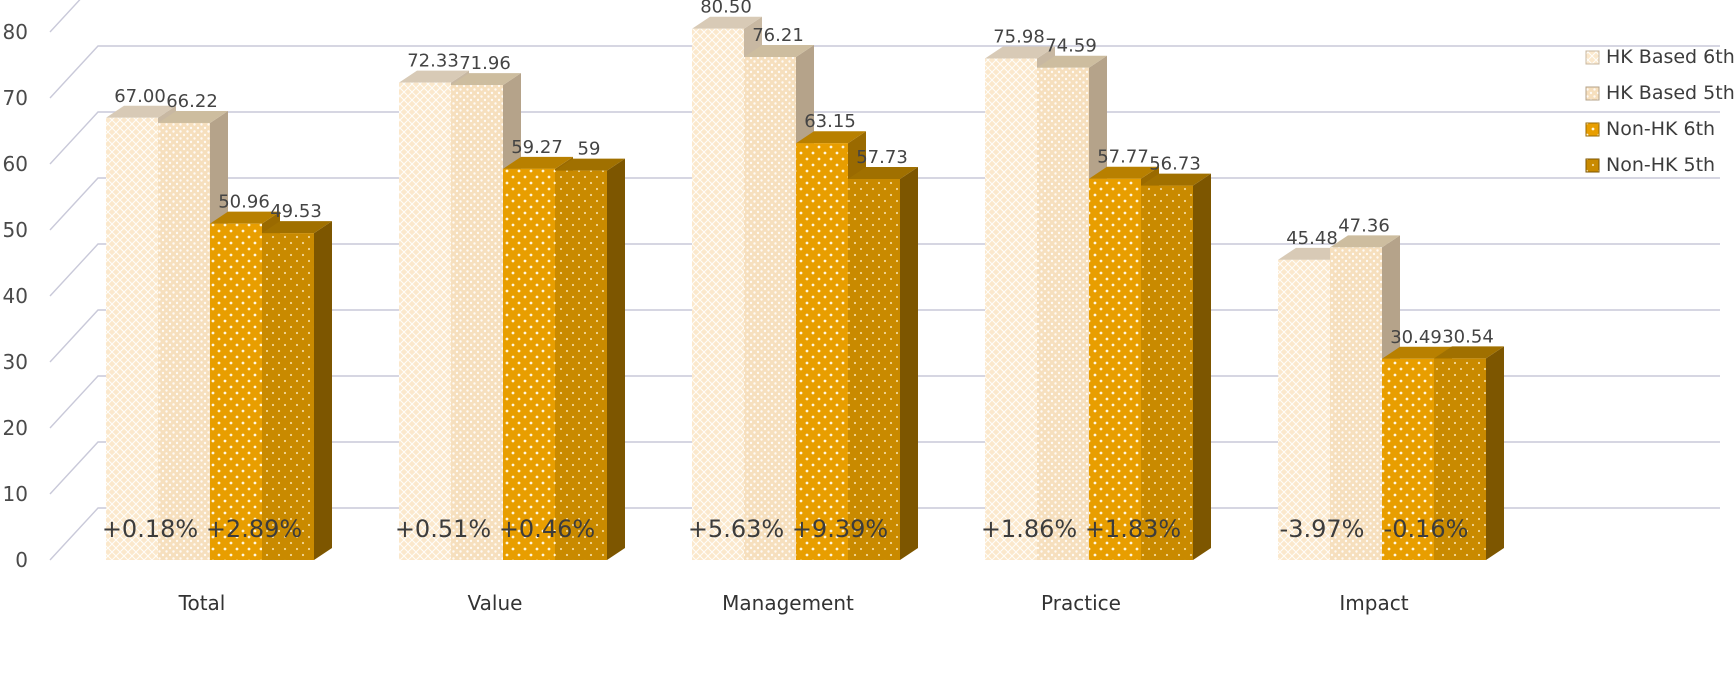 The height and width of the screenshot is (679, 1734). I want to click on y-tick-label: 40, so click(15, 296).